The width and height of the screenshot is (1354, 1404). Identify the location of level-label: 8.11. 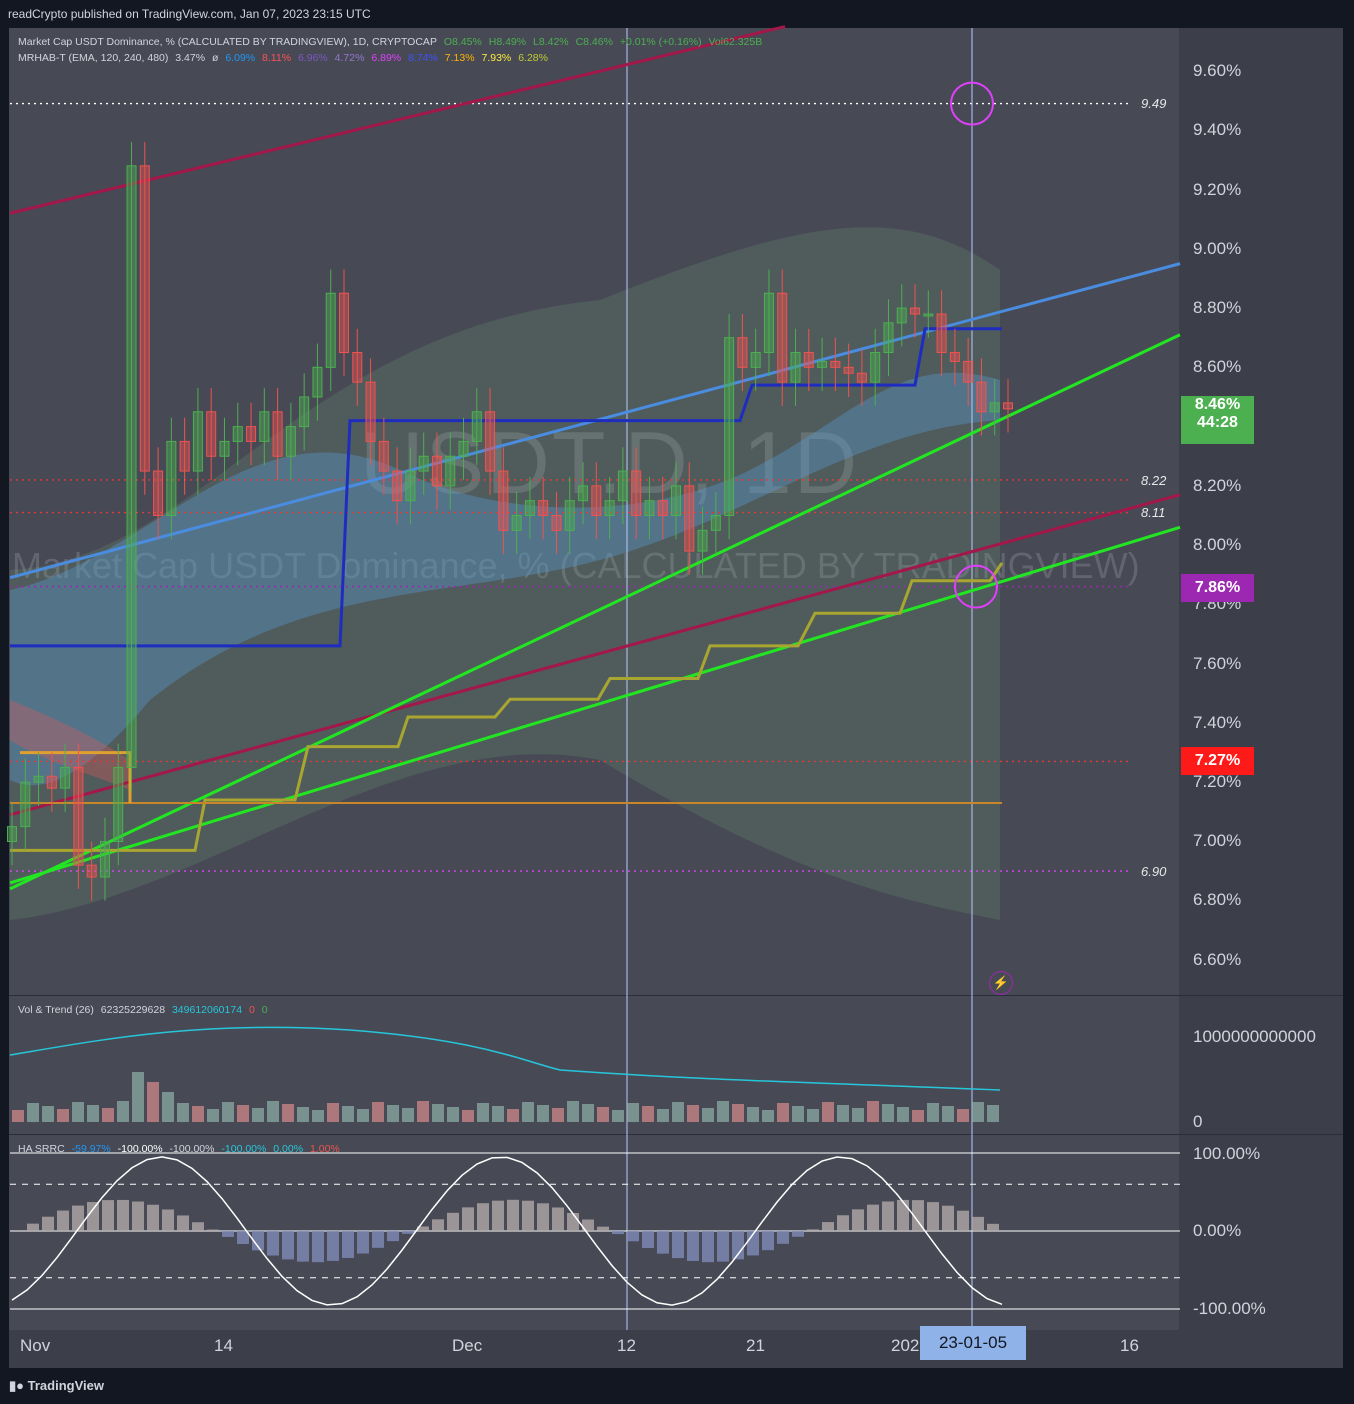
(1153, 512).